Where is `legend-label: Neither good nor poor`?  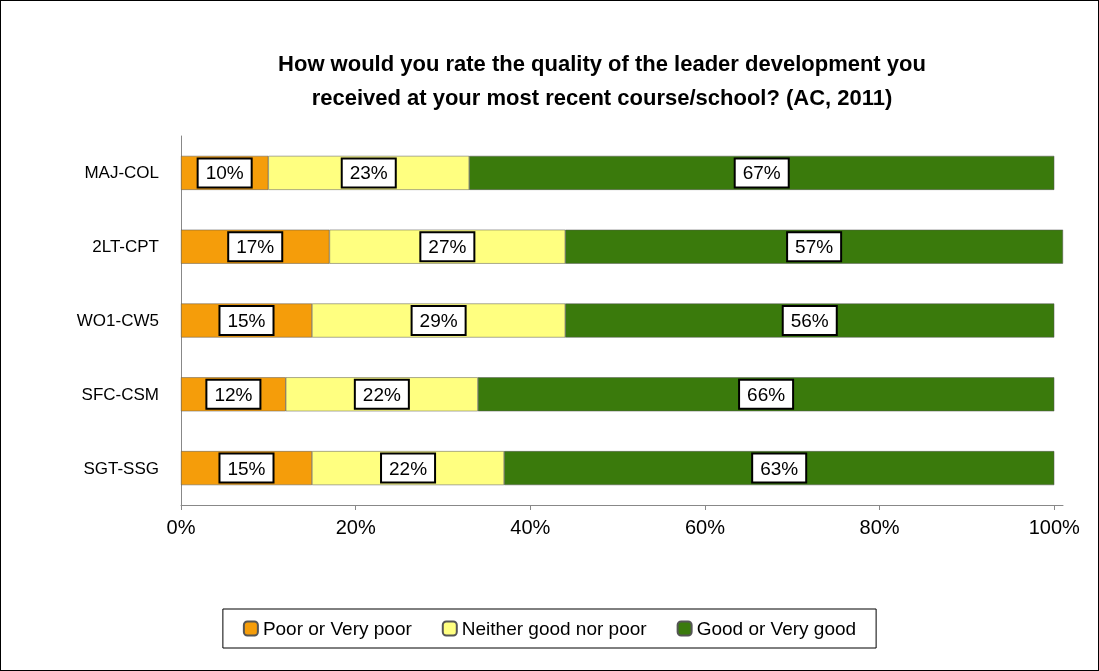 legend-label: Neither good nor poor is located at coordinates (554, 628).